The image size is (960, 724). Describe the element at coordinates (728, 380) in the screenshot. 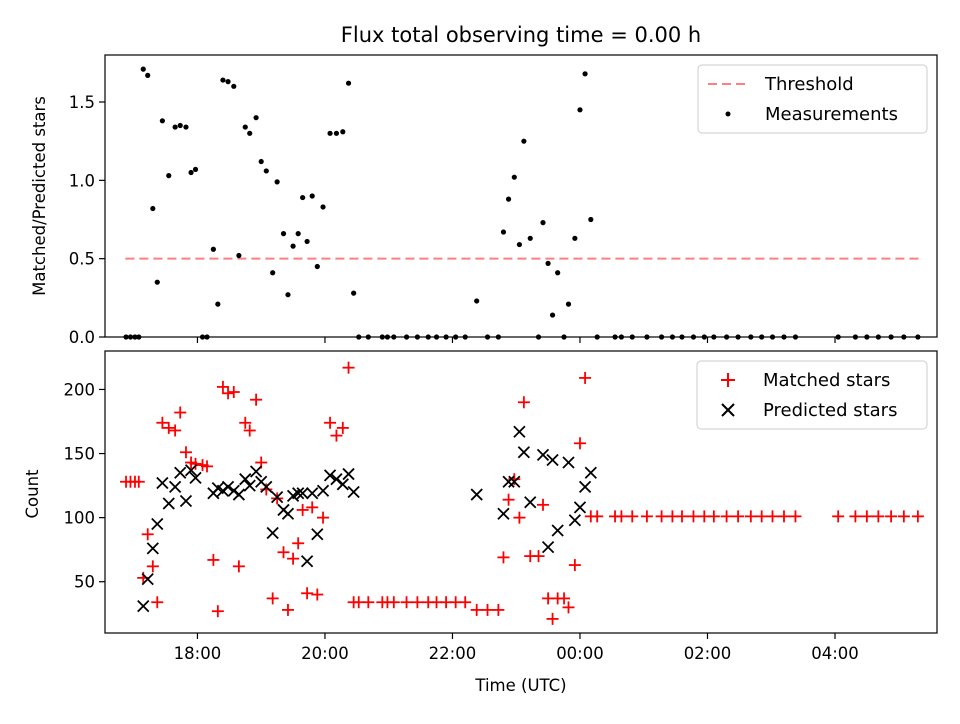

I see `legend-matched-marker` at that location.